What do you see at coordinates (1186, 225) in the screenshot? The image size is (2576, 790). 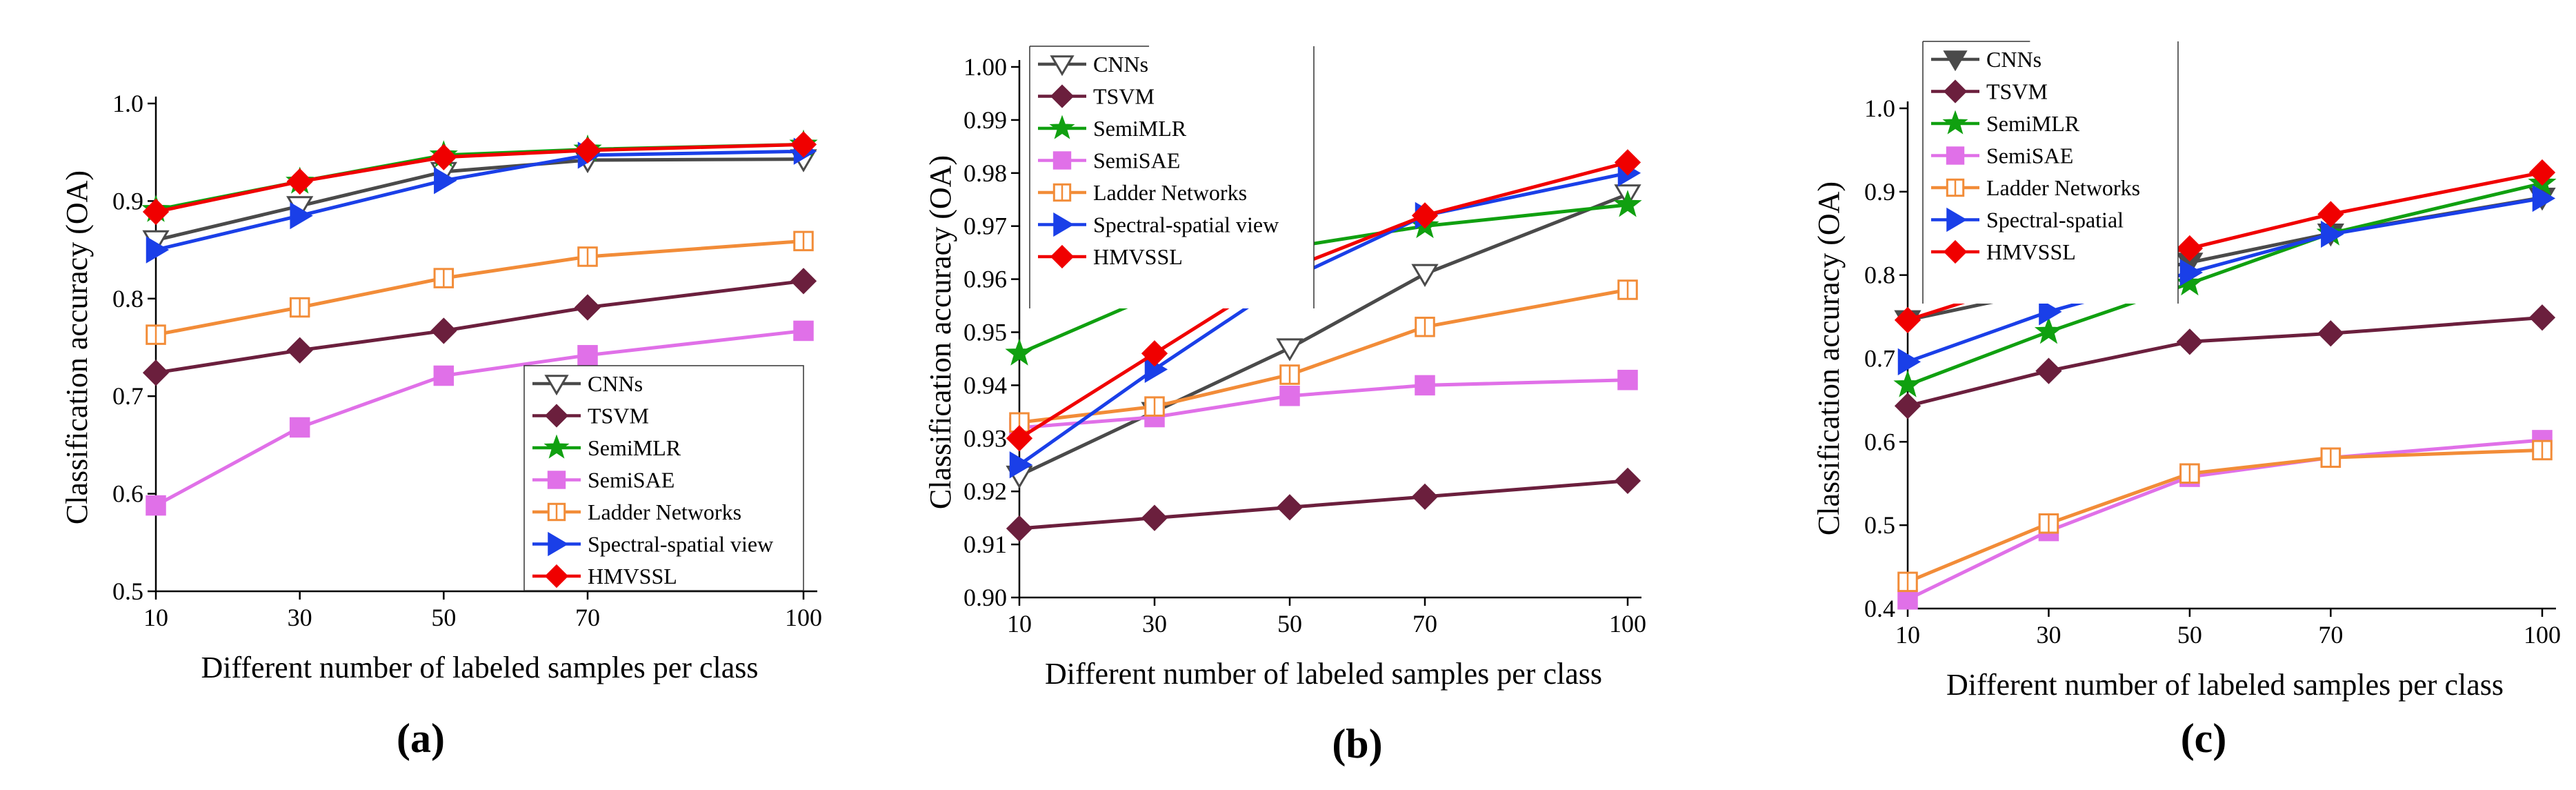 I see `legend-item-label: Spectral-spatial view` at bounding box center [1186, 225].